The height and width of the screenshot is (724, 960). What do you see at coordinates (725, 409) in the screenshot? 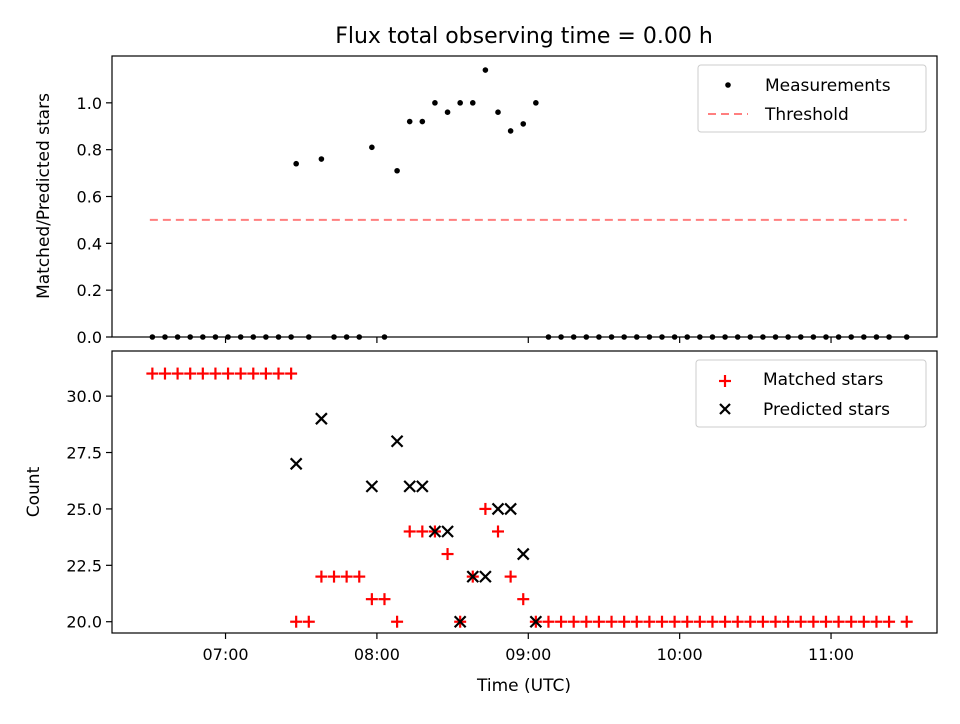
I see `legend-predicted-marker` at bounding box center [725, 409].